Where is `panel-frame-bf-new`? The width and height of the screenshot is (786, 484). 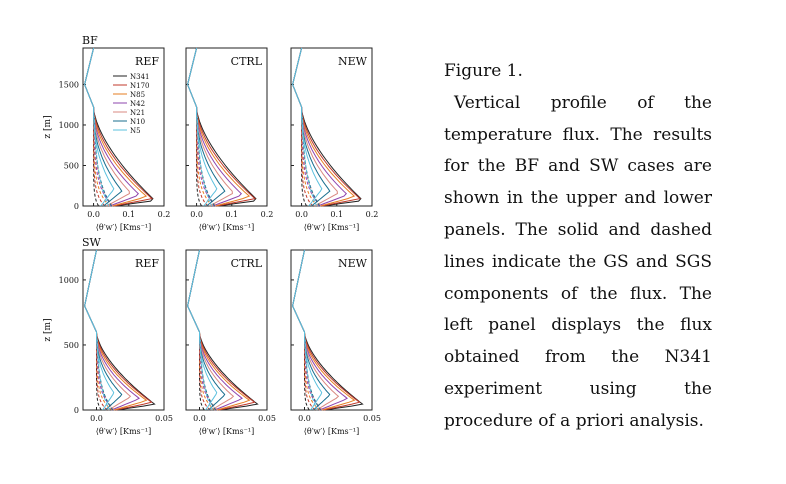 panel-frame-bf-new is located at coordinates (331, 127).